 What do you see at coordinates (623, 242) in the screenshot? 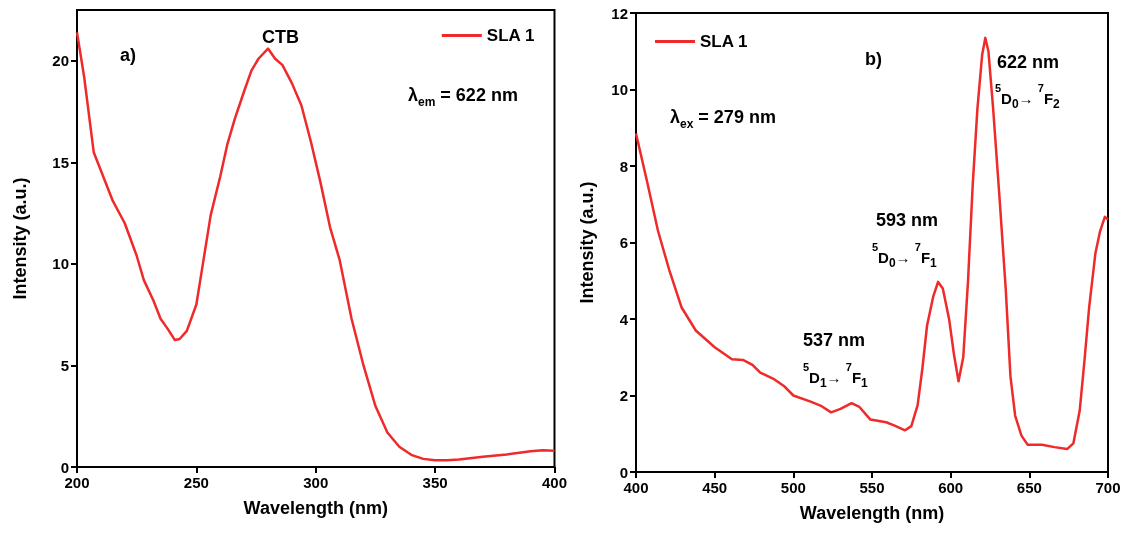
I see `y-tick-label: 6` at bounding box center [623, 242].